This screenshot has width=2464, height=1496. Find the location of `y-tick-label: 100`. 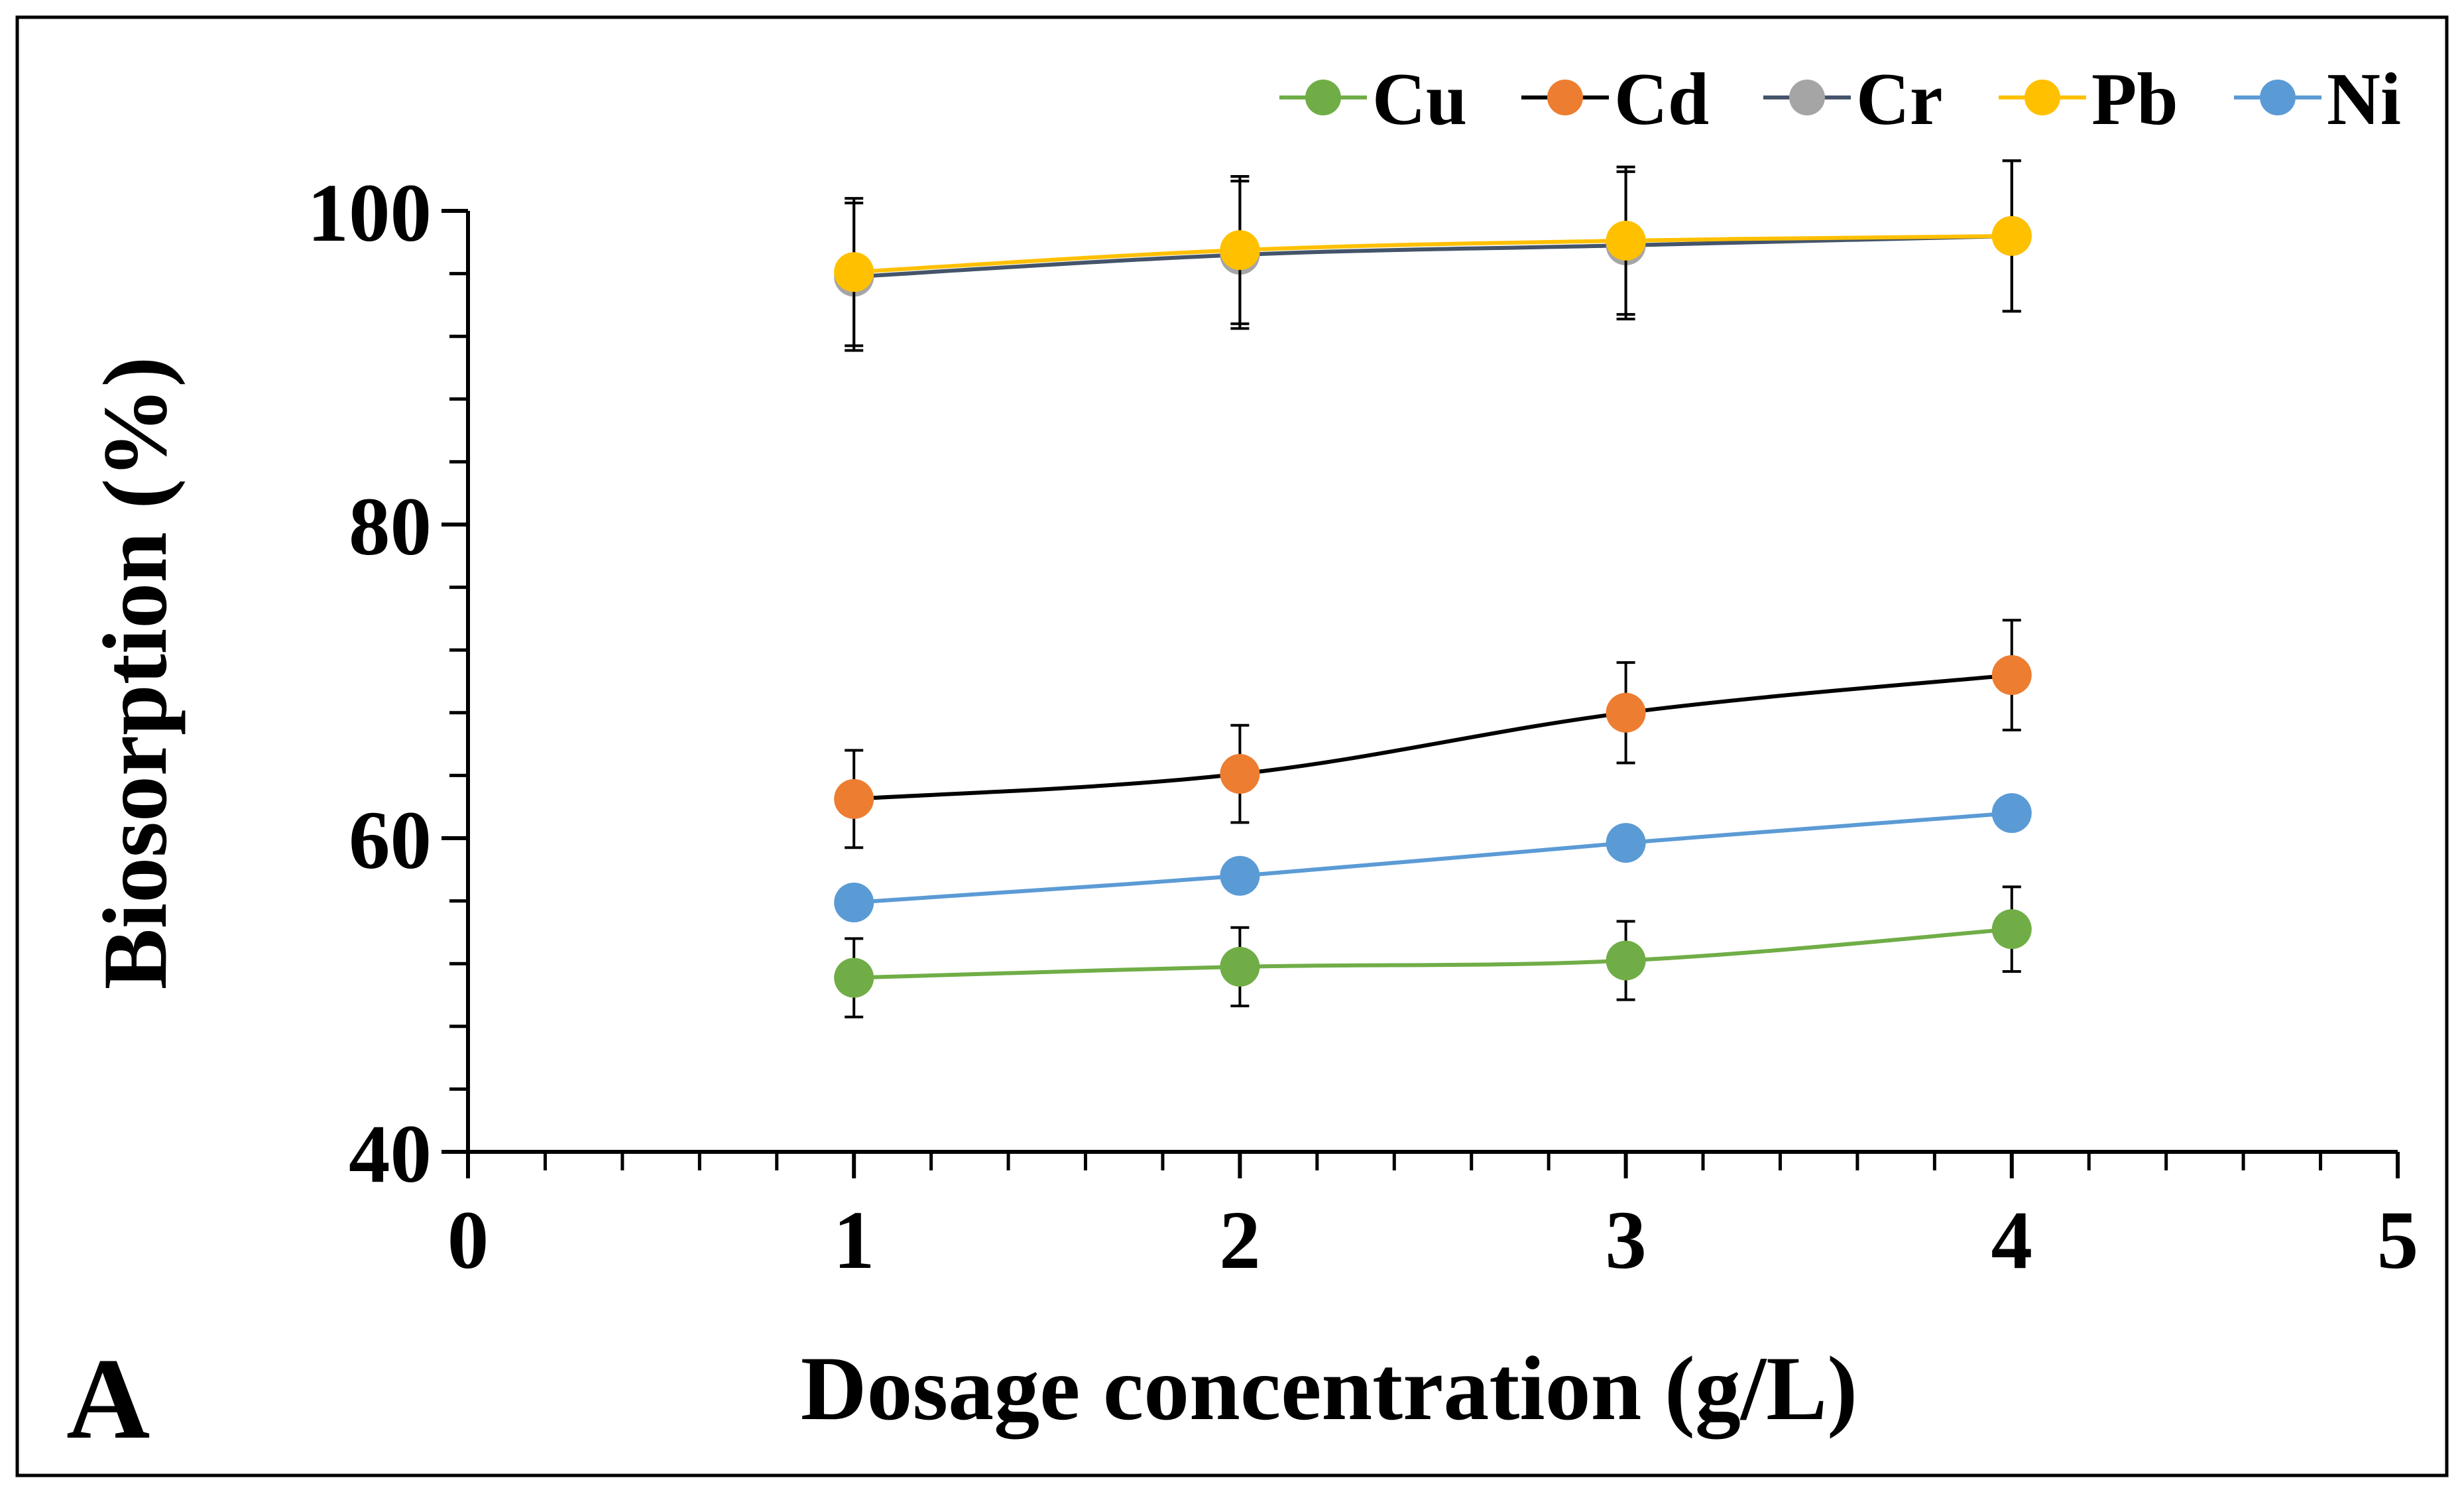

y-tick-label: 100 is located at coordinates (370, 214).